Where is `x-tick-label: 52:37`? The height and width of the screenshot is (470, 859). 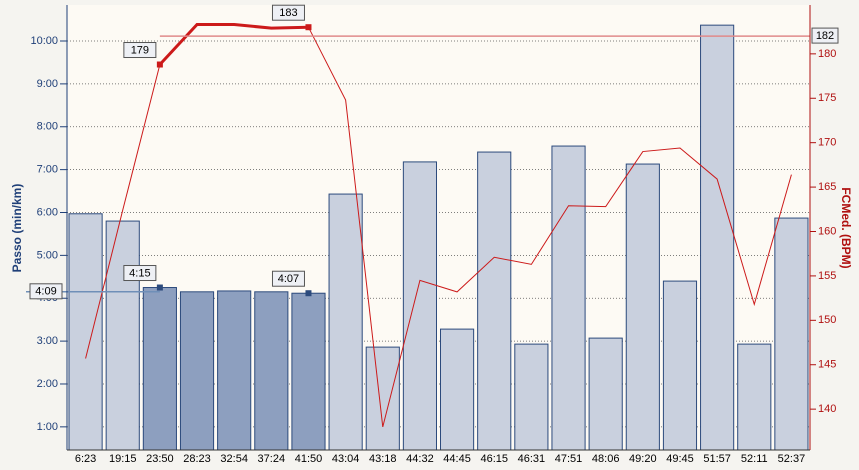 x-tick-label: 52:37 is located at coordinates (792, 459).